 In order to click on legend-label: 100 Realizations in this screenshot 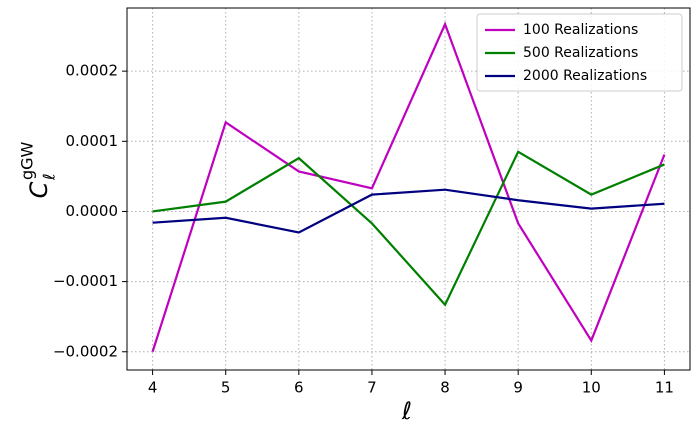, I will do `click(580, 30)`.